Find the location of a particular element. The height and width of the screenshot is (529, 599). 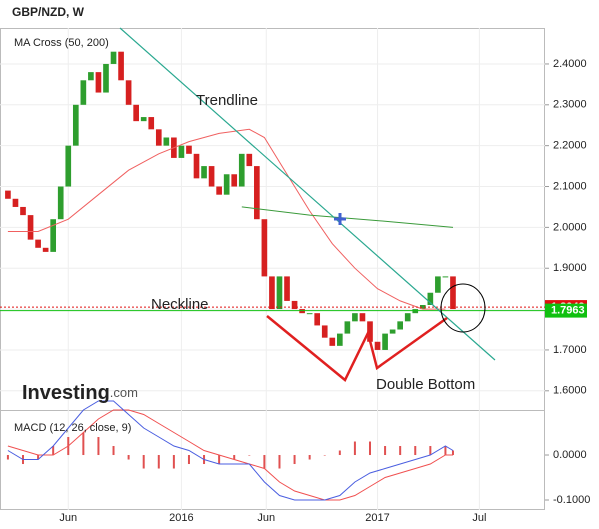

trendline-label: Trendline is located at coordinates (227, 100).